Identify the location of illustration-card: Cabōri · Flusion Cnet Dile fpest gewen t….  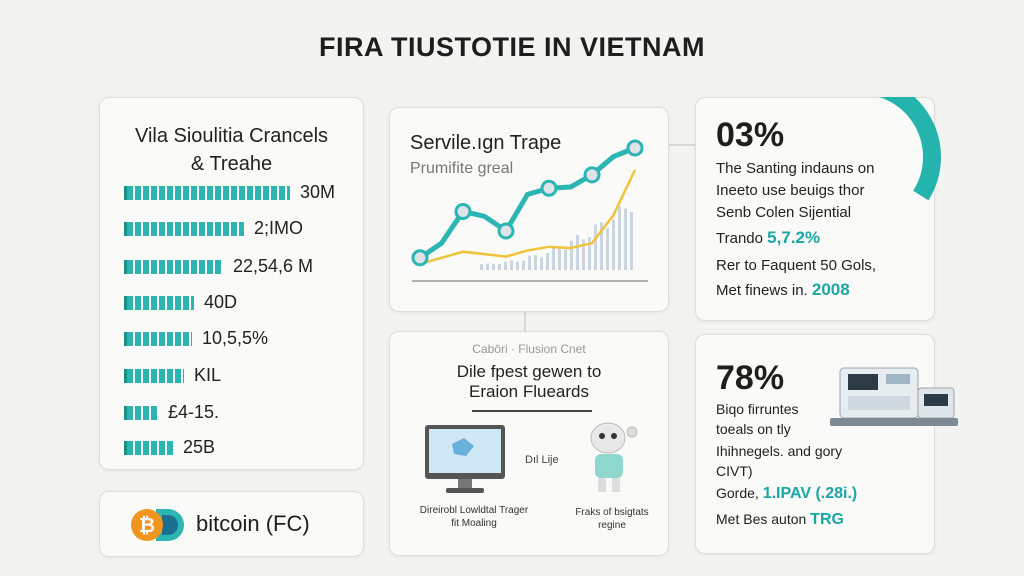
(529, 443).